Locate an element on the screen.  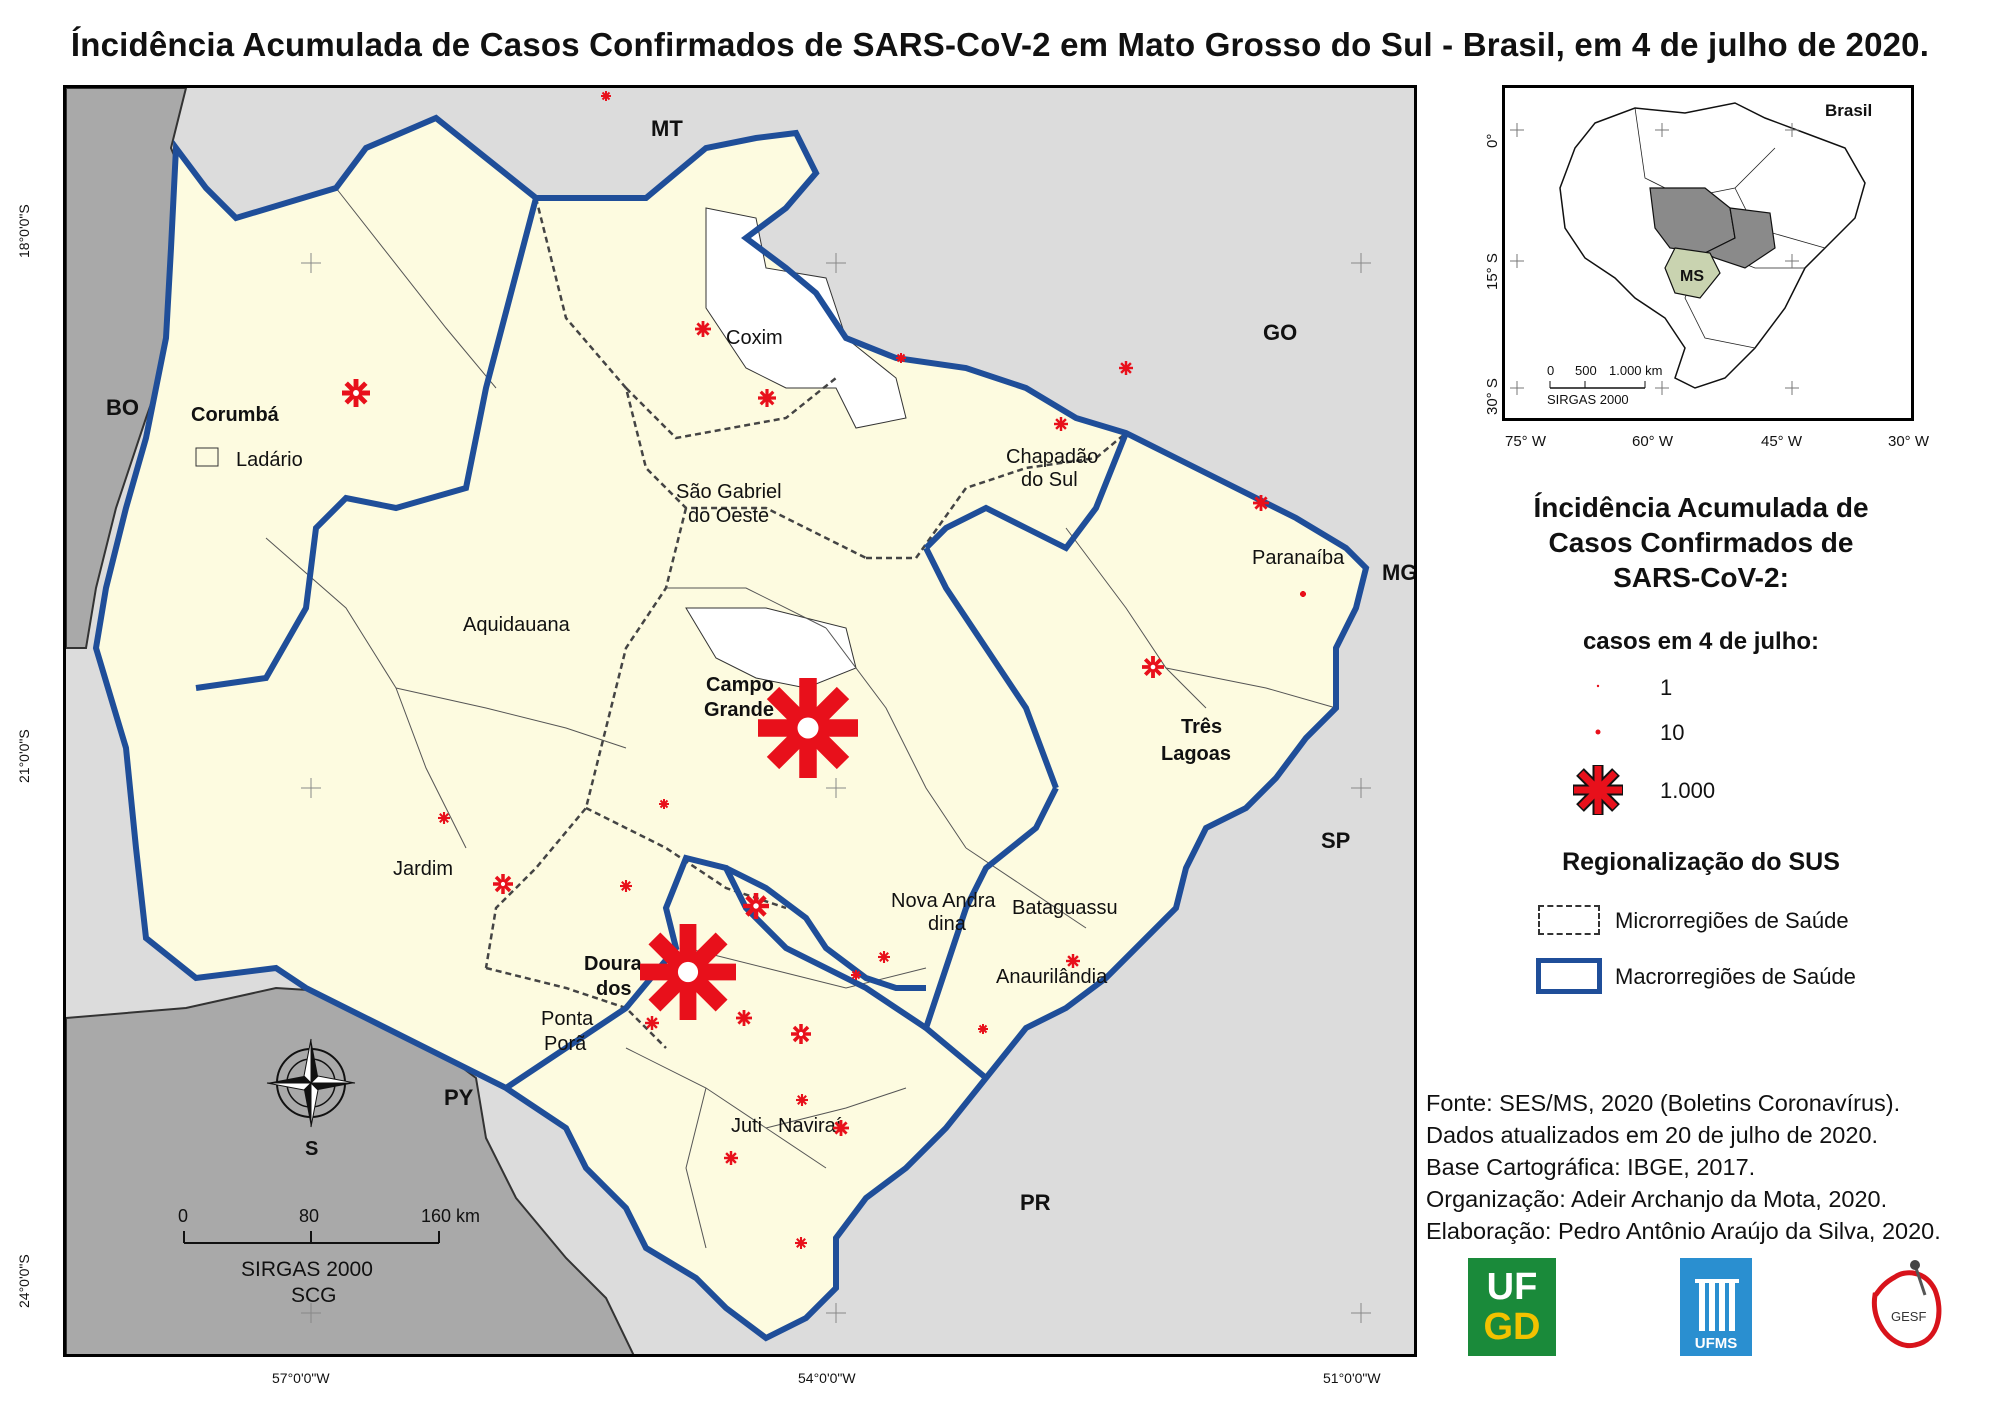
legend-title-2: Casos Confirmados de is located at coordinates (1701, 542).